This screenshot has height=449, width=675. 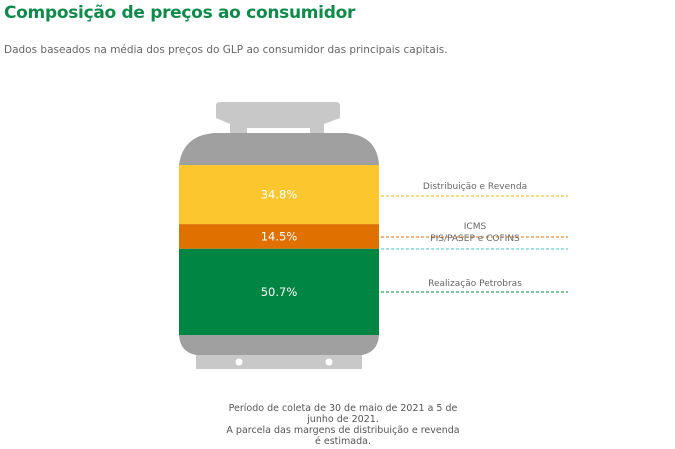 What do you see at coordinates (279, 362) in the screenshot?
I see `cylinder-base` at bounding box center [279, 362].